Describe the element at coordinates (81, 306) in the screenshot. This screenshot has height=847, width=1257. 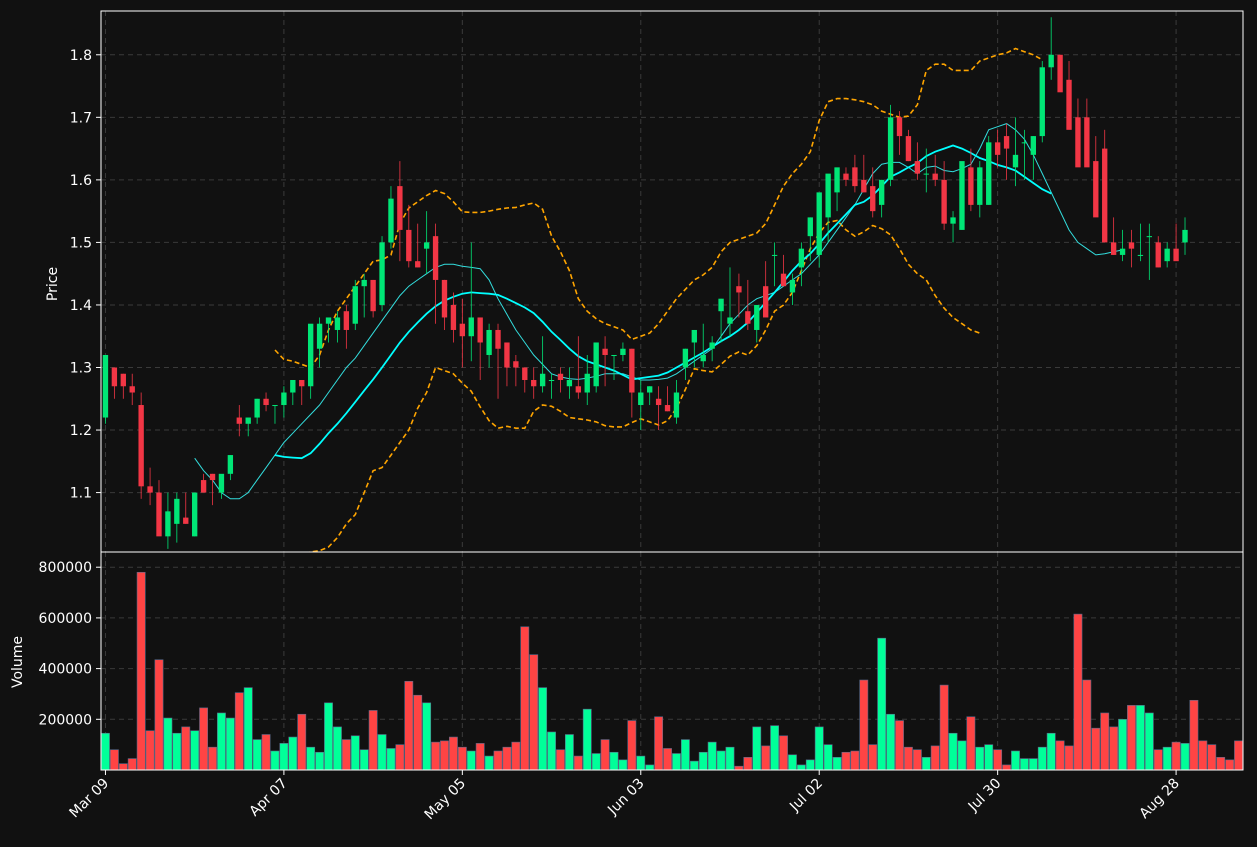
I see `price-ytick-label: 1.4` at that location.